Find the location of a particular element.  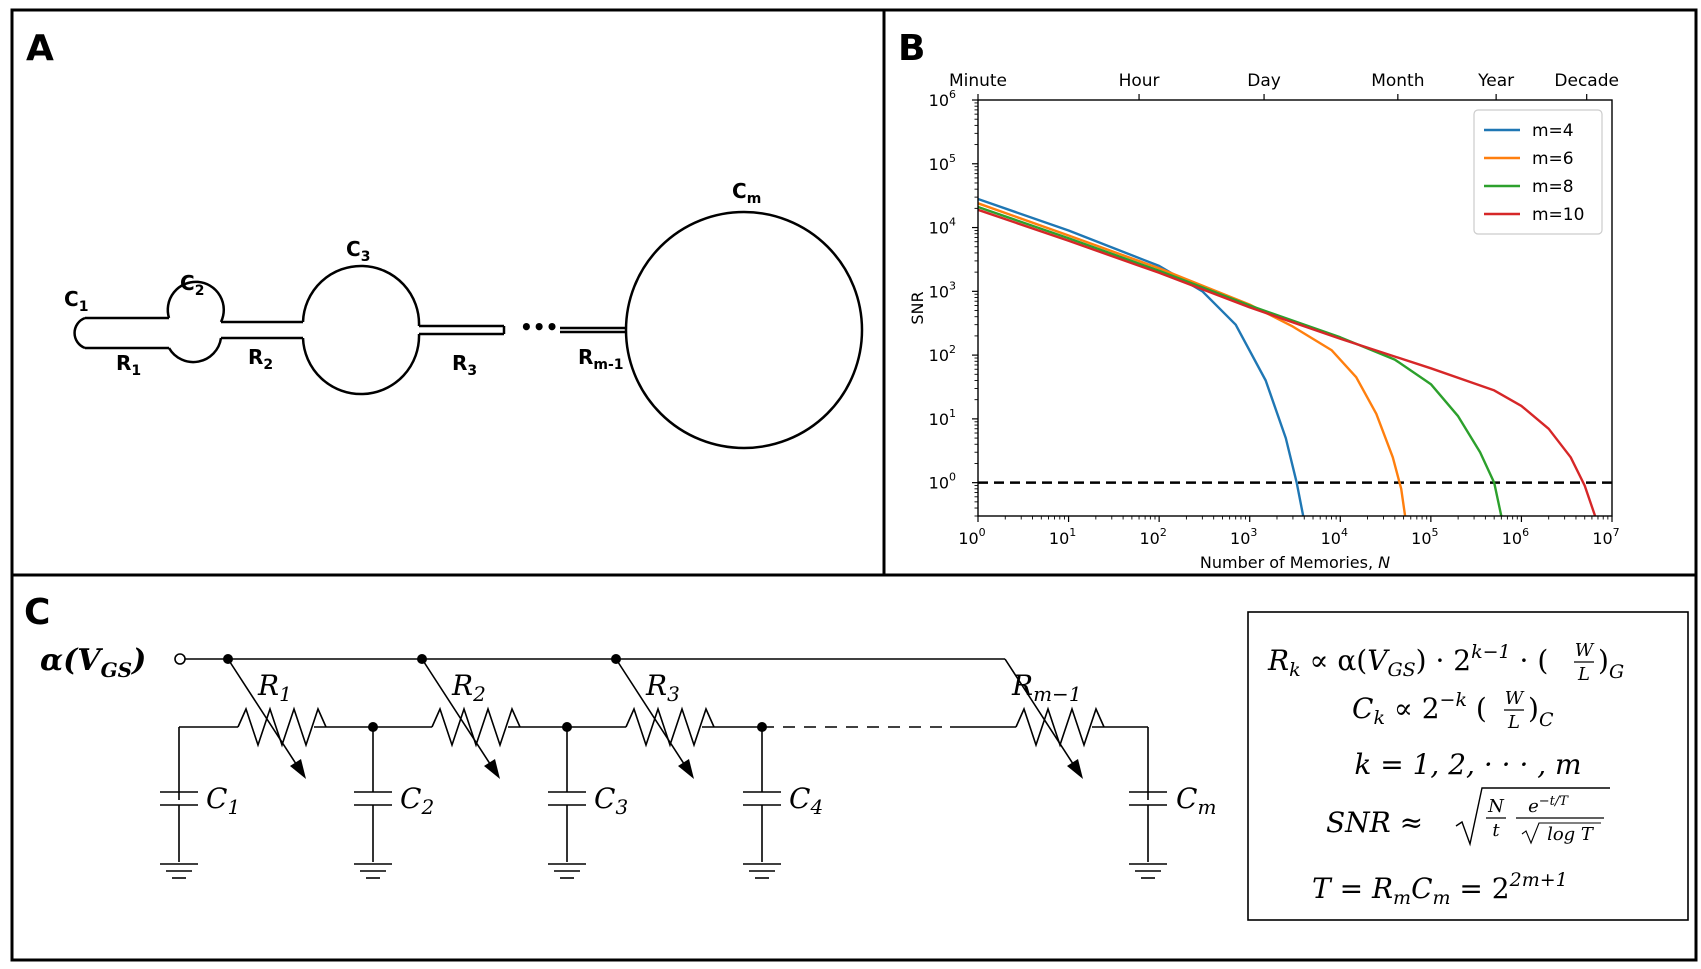

arrowhead-rm1 is located at coordinates (1075, 769).